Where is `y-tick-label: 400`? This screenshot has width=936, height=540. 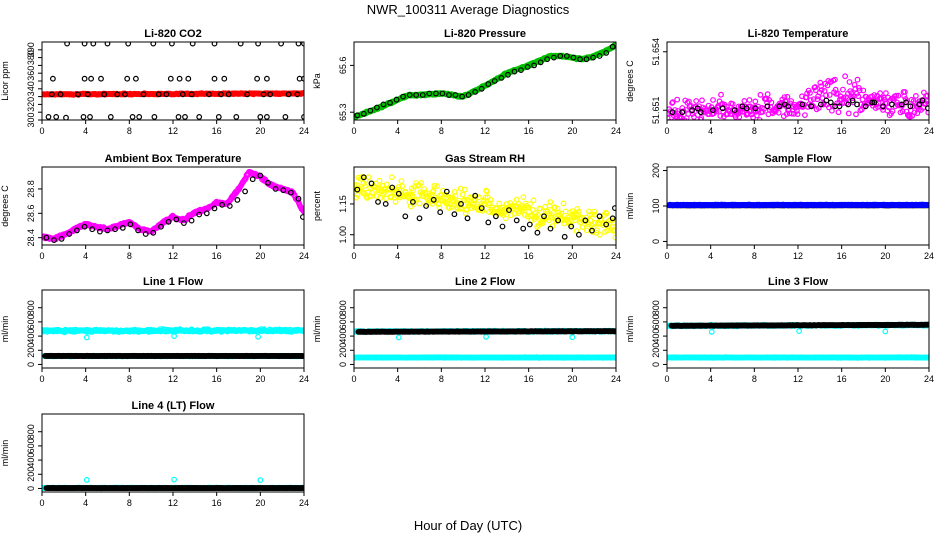
y-tick-label: 400 is located at coordinates (31, 336).